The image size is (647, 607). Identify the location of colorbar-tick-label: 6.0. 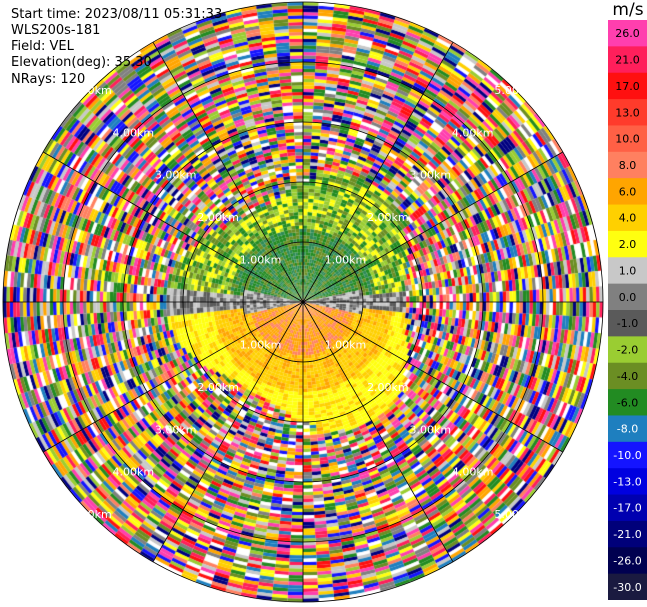
(628, 191).